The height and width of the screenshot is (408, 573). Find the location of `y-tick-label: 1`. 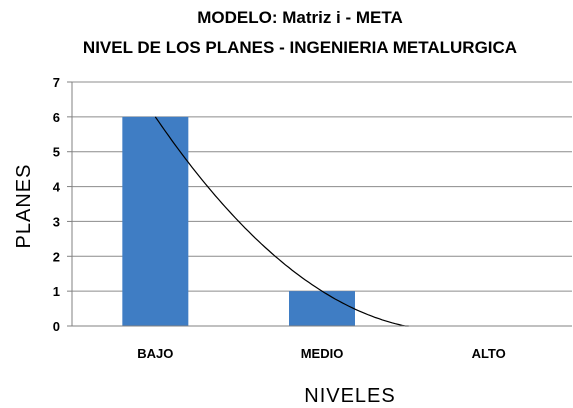

y-tick-label: 1 is located at coordinates (56, 291).